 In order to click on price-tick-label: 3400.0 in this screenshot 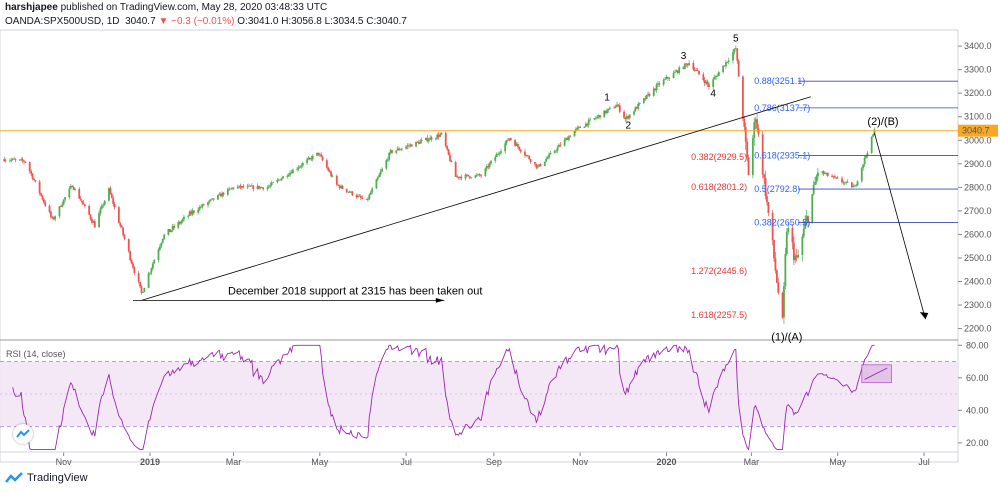, I will do `click(978, 46)`.